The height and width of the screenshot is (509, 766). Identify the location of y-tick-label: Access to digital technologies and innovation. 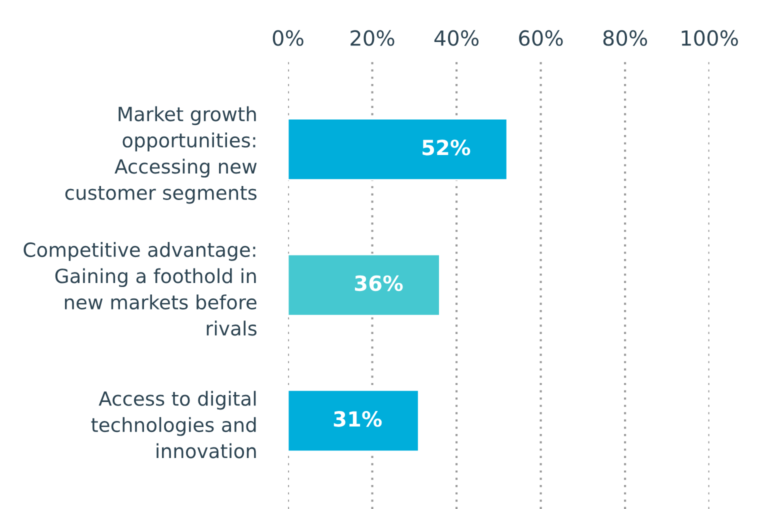
(173, 424).